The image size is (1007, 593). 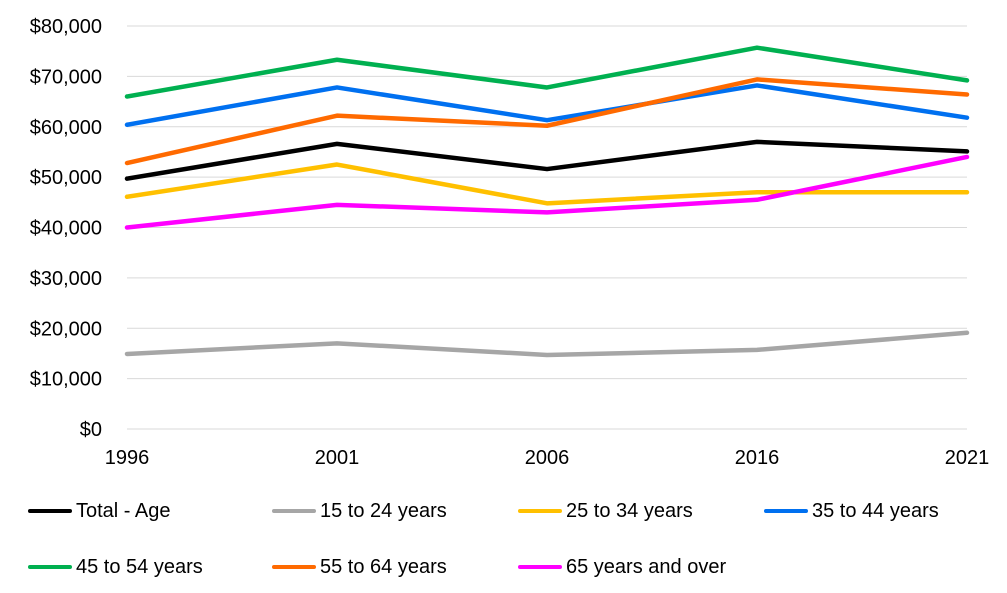 I want to click on x-tick-label: 2006, so click(x=547, y=458).